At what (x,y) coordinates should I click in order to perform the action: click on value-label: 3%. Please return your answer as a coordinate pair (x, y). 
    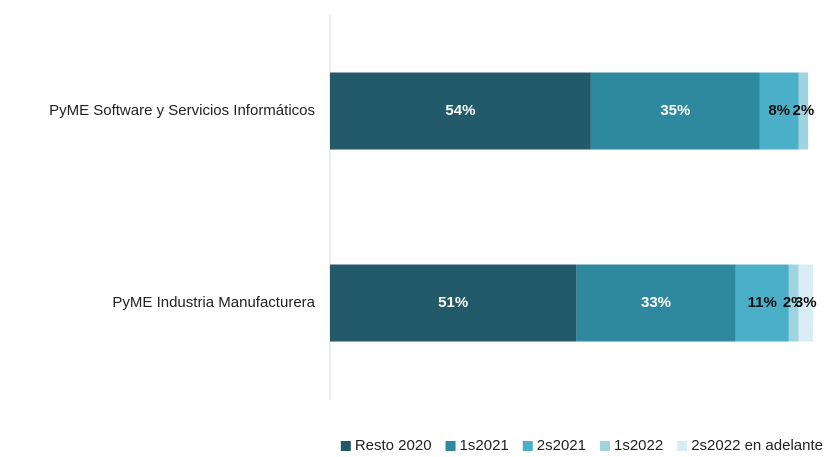
    Looking at the image, I should click on (806, 302).